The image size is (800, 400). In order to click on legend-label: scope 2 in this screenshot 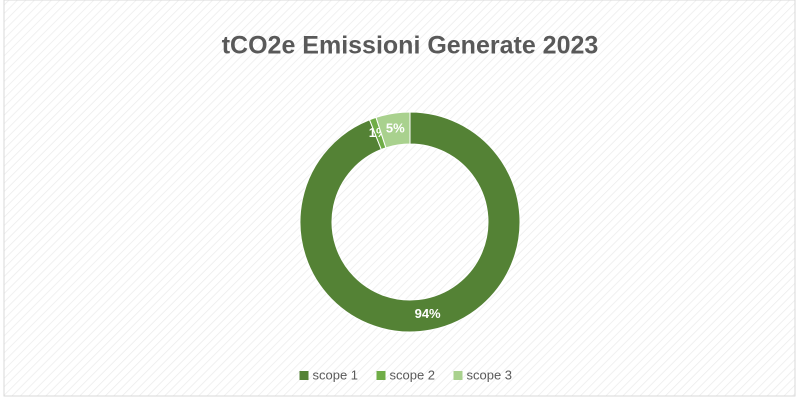, I will do `click(413, 374)`.